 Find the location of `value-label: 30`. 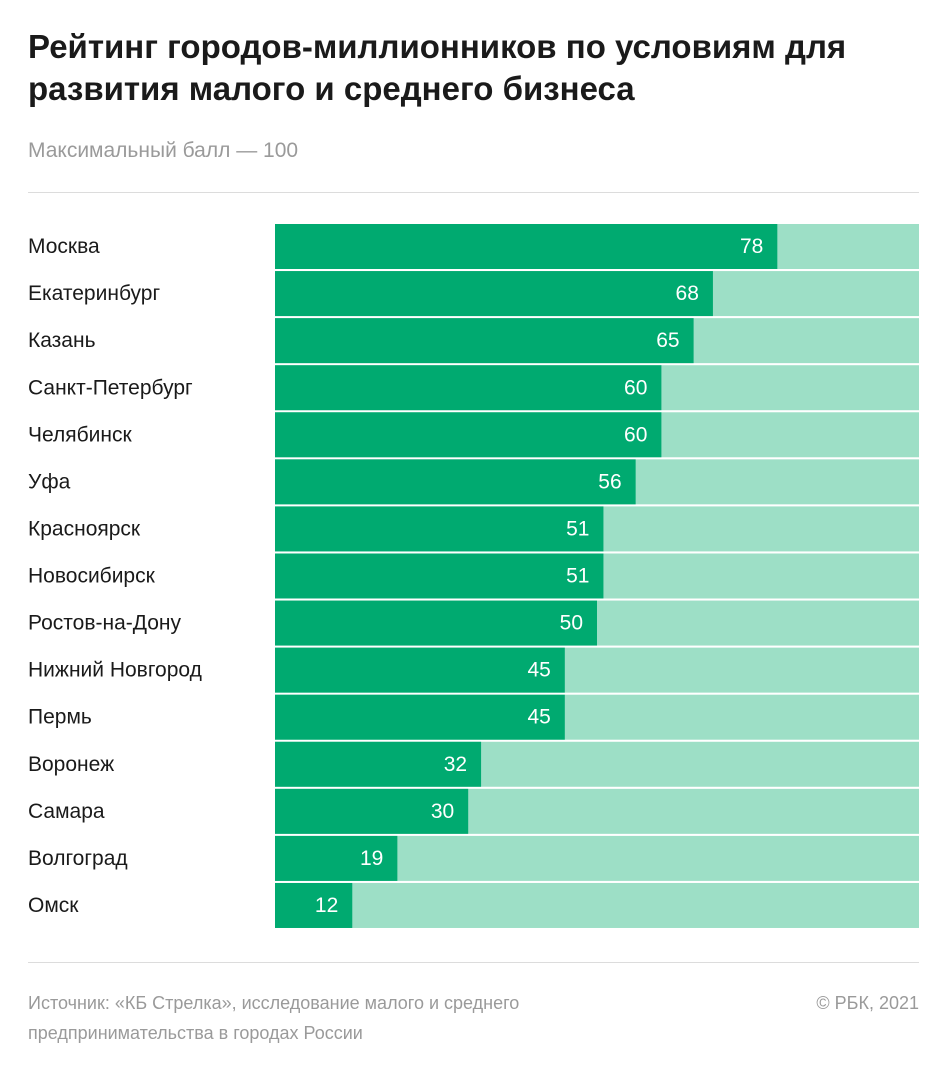

value-label: 30 is located at coordinates (442, 811).